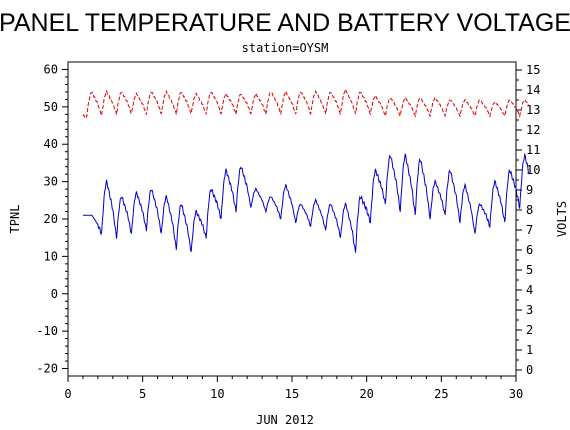 The image size is (570, 430). Describe the element at coordinates (285, 48) in the screenshot. I see `chart-subtitle: station=OYSM` at that location.